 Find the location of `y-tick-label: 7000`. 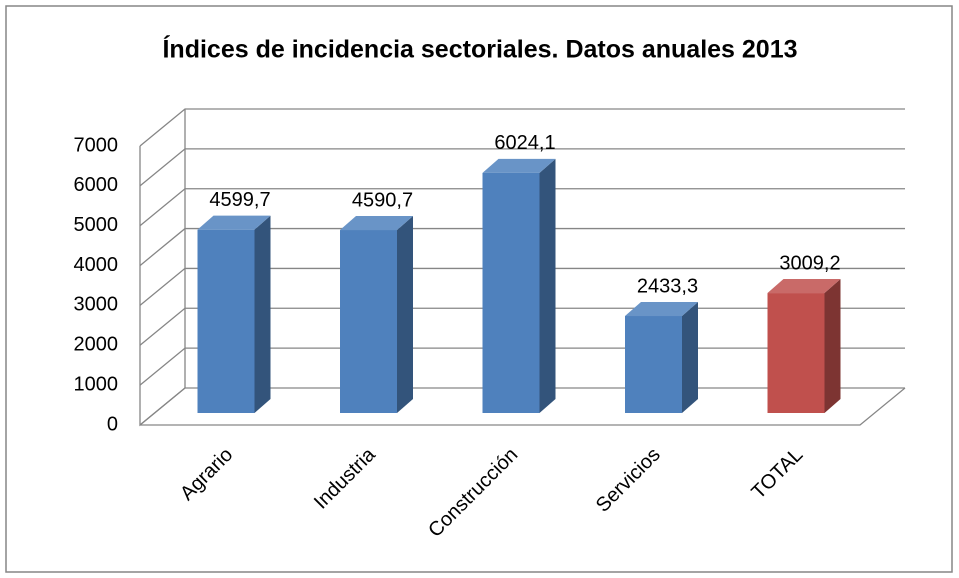

y-tick-label: 7000 is located at coordinates (96, 145).